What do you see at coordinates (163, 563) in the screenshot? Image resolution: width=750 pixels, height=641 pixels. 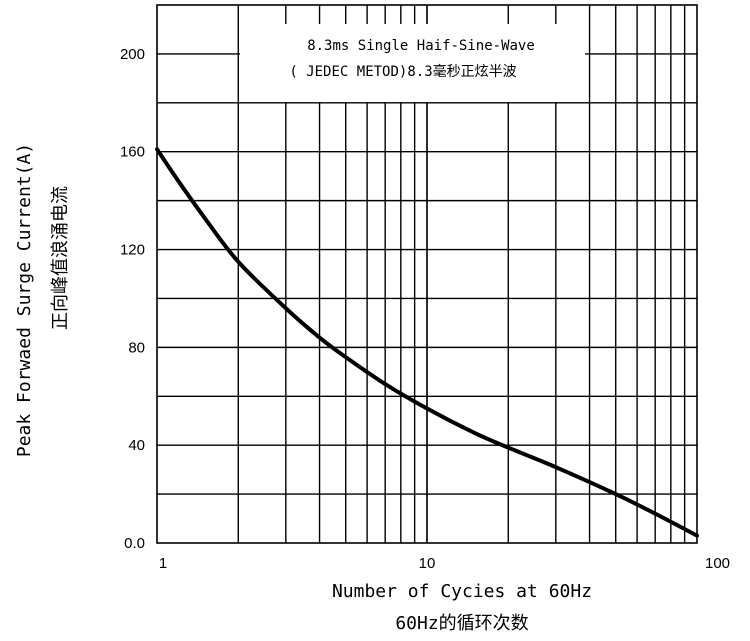 I see `x-tick-label: 1` at bounding box center [163, 563].